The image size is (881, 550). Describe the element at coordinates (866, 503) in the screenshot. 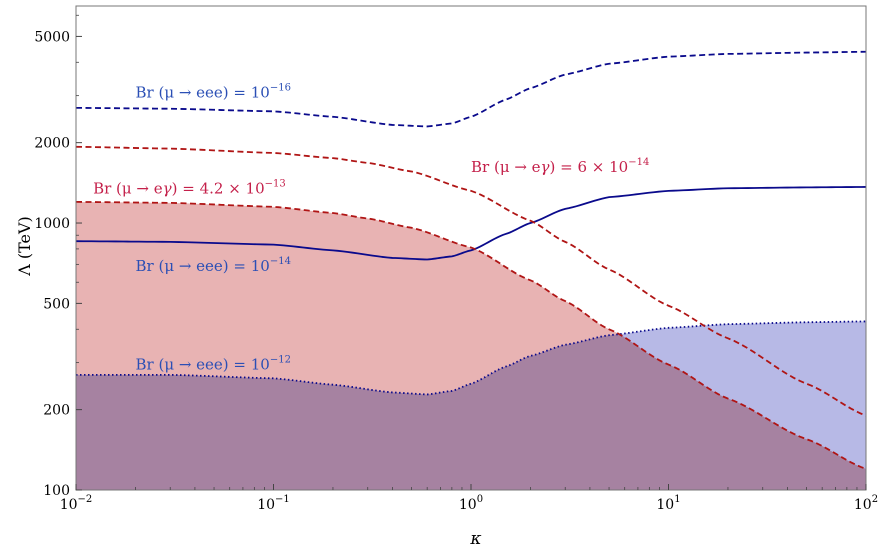

I see `x-tick-label: 10²` at that location.